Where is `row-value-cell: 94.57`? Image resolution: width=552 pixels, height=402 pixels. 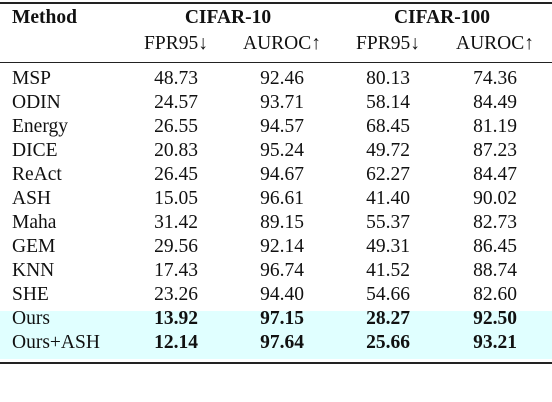
row-value-cell: 94.57 is located at coordinates (282, 126).